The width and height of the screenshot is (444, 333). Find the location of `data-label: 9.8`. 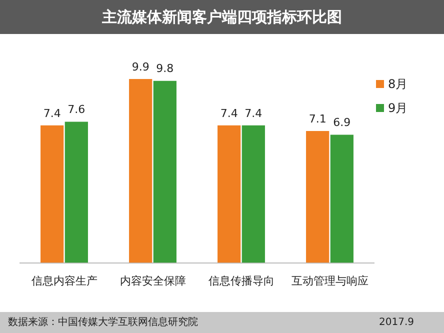

data-label: 9.8 is located at coordinates (165, 69).